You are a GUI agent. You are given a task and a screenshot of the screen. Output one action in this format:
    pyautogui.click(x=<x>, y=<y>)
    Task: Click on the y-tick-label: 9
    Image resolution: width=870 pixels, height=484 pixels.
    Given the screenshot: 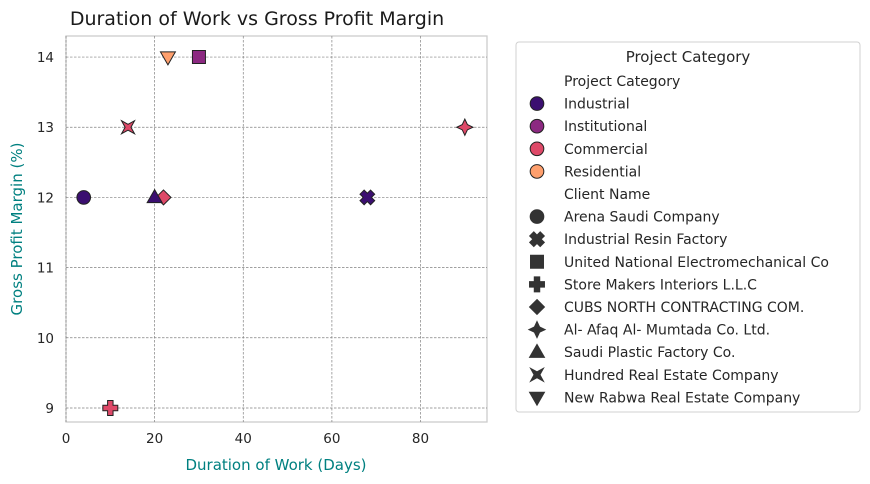 What is the action you would take?
    pyautogui.click(x=49, y=409)
    